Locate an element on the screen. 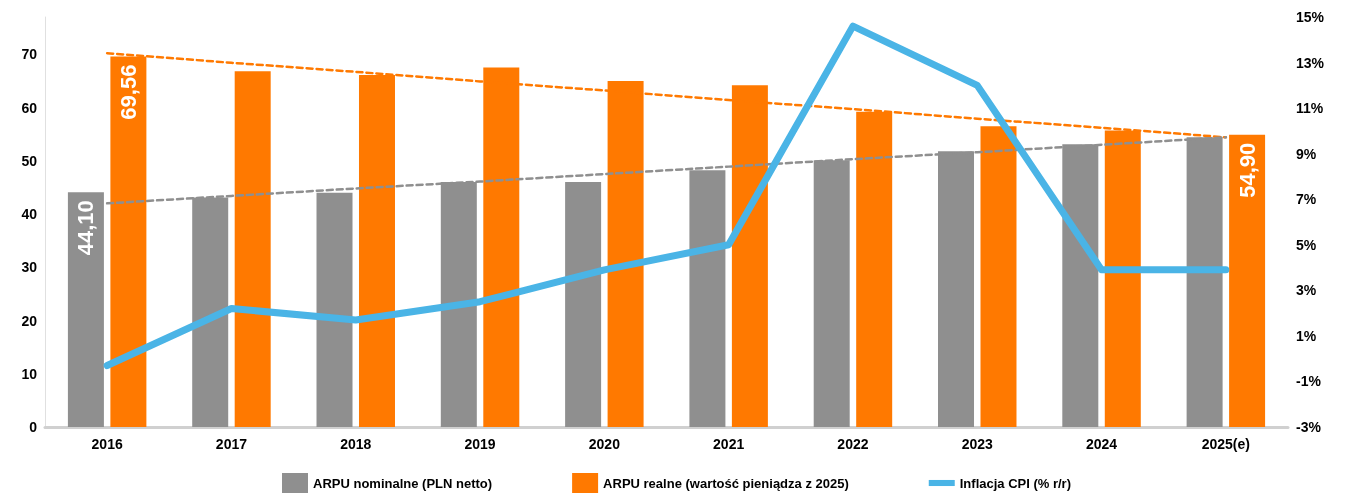 The image size is (1353, 500). x-tick-label: 2017 is located at coordinates (231, 444).